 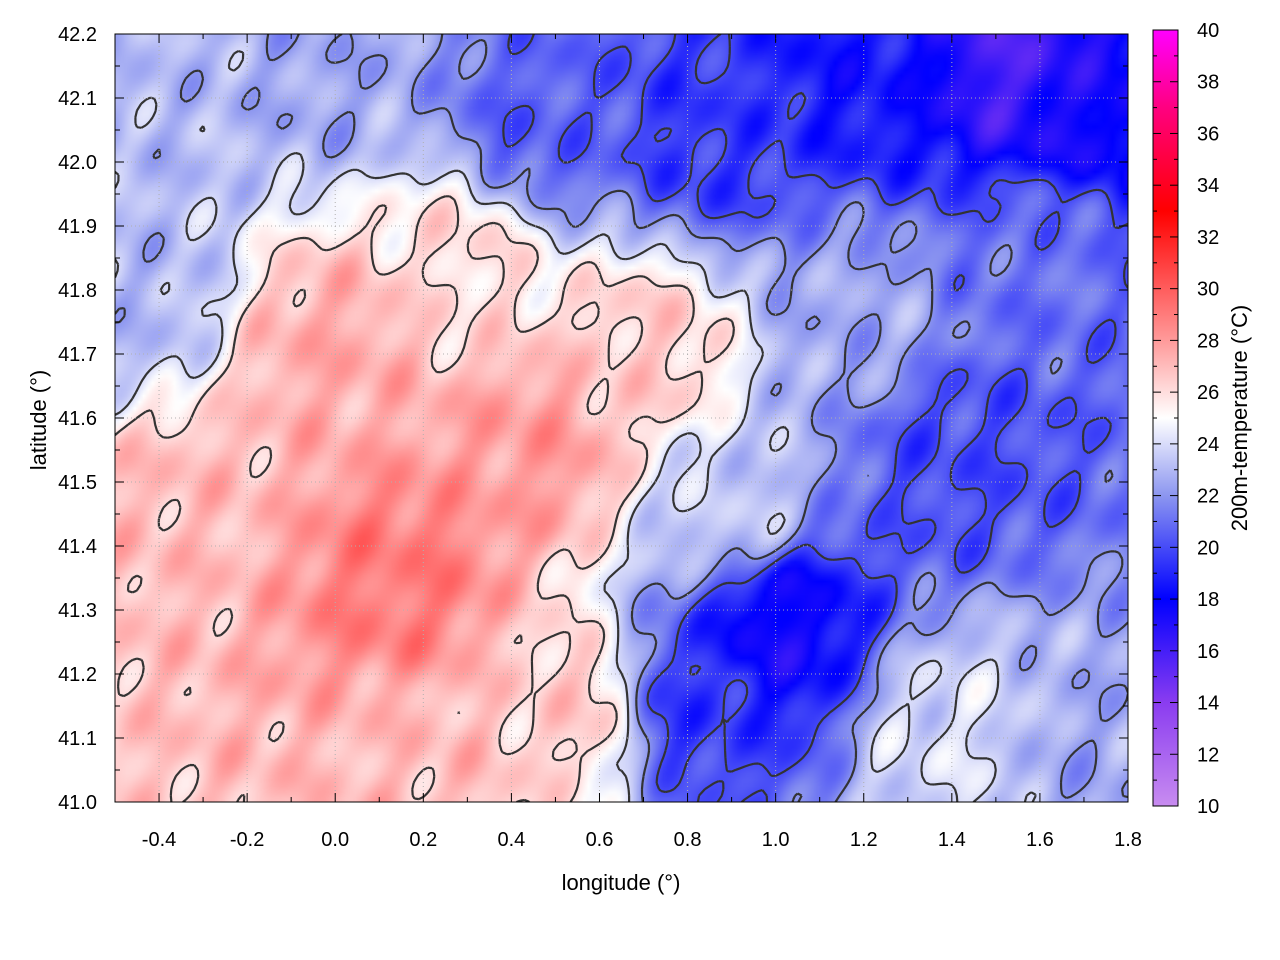 What do you see at coordinates (688, 840) in the screenshot?
I see `x-tick-label: 0.8` at bounding box center [688, 840].